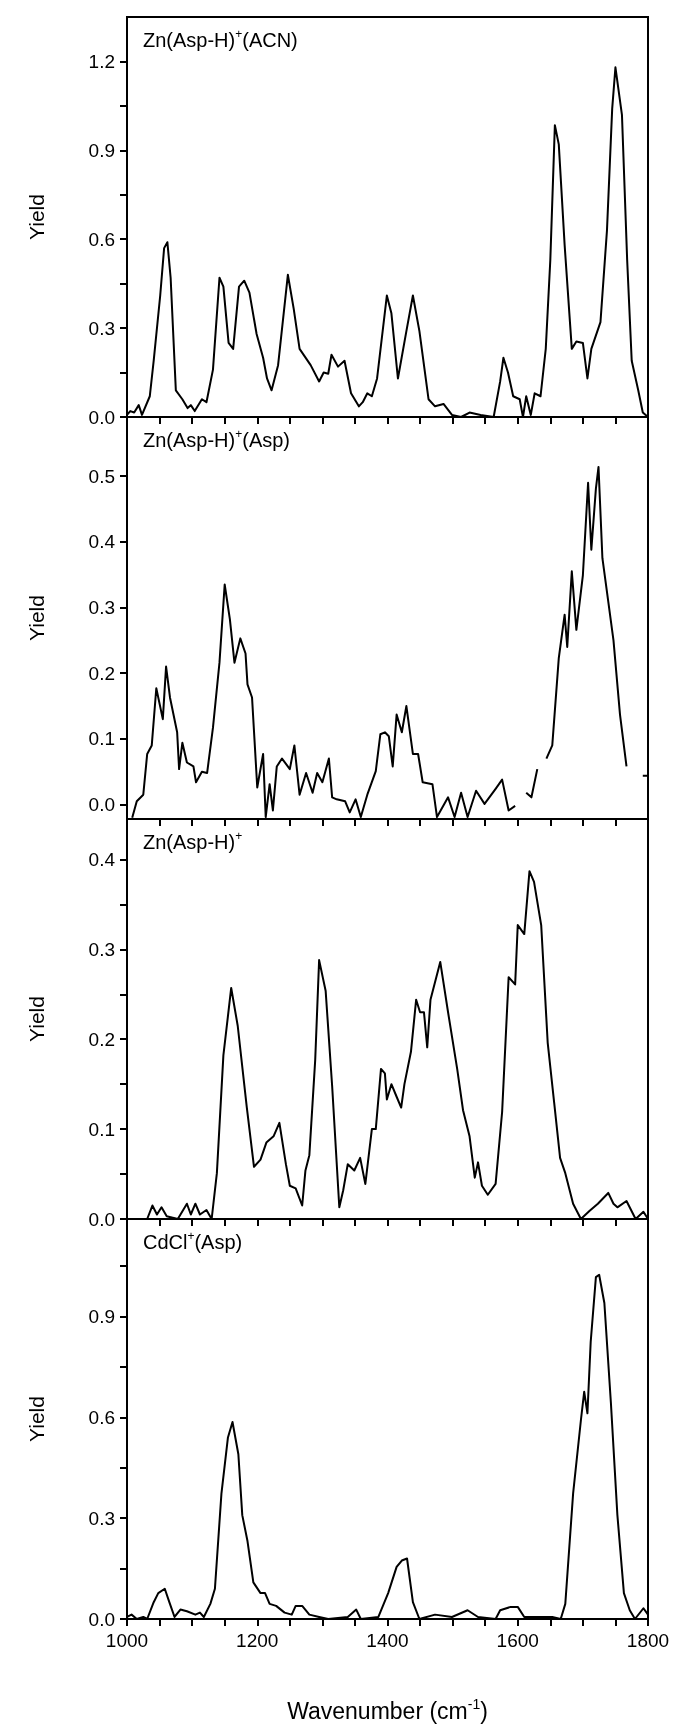 Image resolution: width=676 pixels, height=1734 pixels. Describe the element at coordinates (217, 439) in the screenshot. I see `text: Zn(Asp-H)+(Asp)` at that location.